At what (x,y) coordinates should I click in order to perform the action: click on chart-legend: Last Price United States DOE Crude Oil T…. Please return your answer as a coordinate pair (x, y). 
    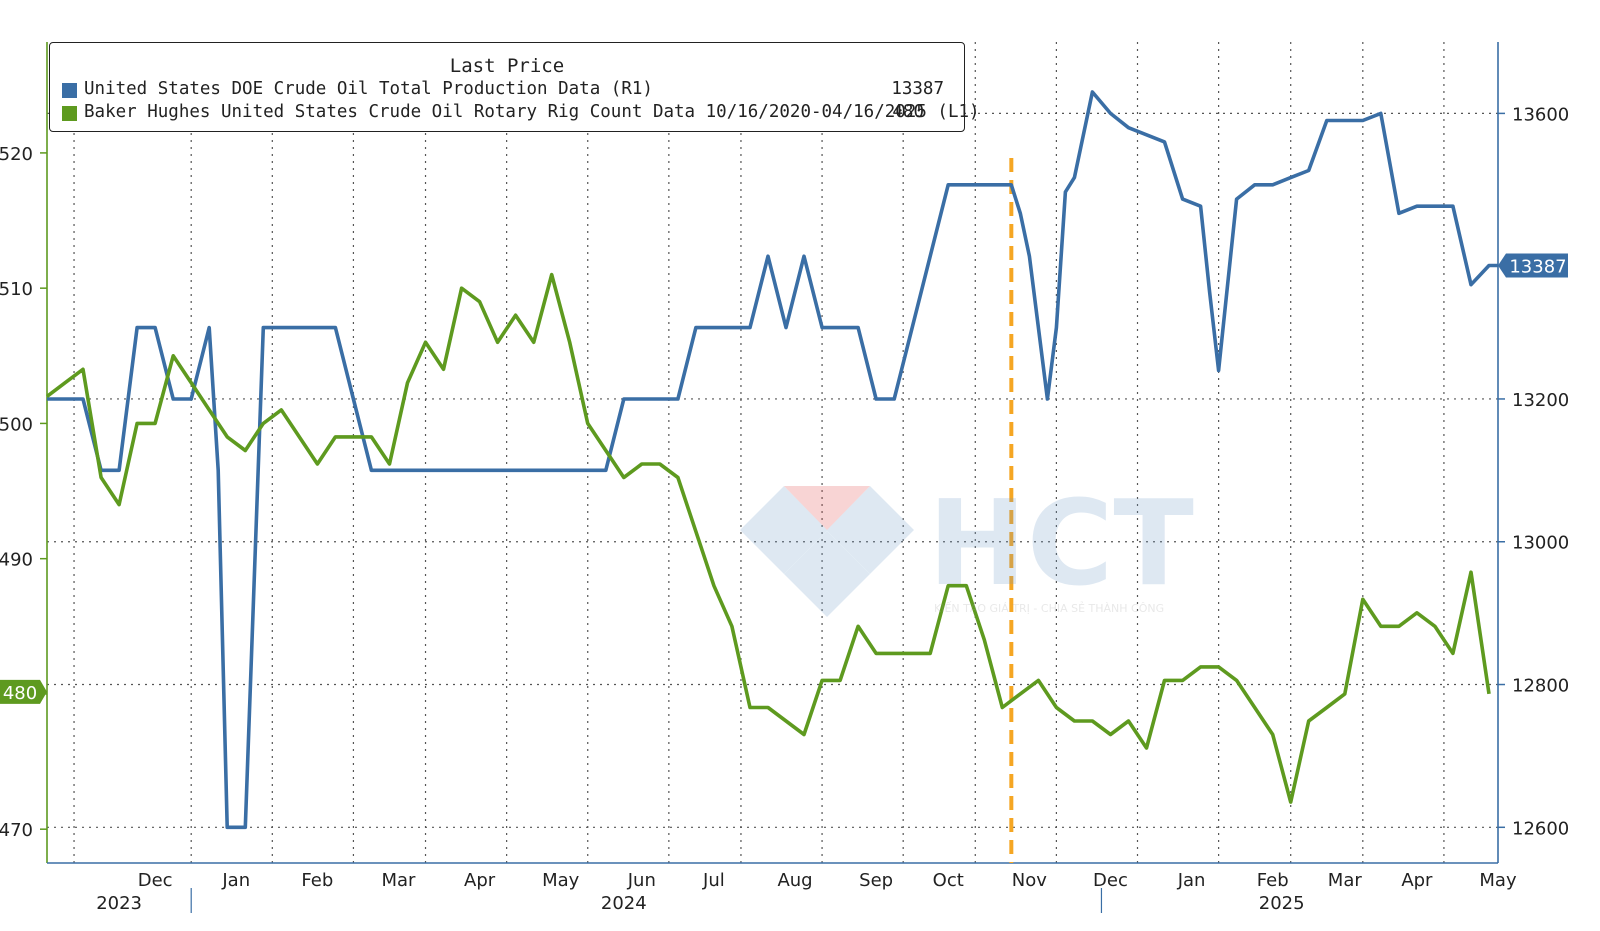
    Looking at the image, I should click on (514, 87).